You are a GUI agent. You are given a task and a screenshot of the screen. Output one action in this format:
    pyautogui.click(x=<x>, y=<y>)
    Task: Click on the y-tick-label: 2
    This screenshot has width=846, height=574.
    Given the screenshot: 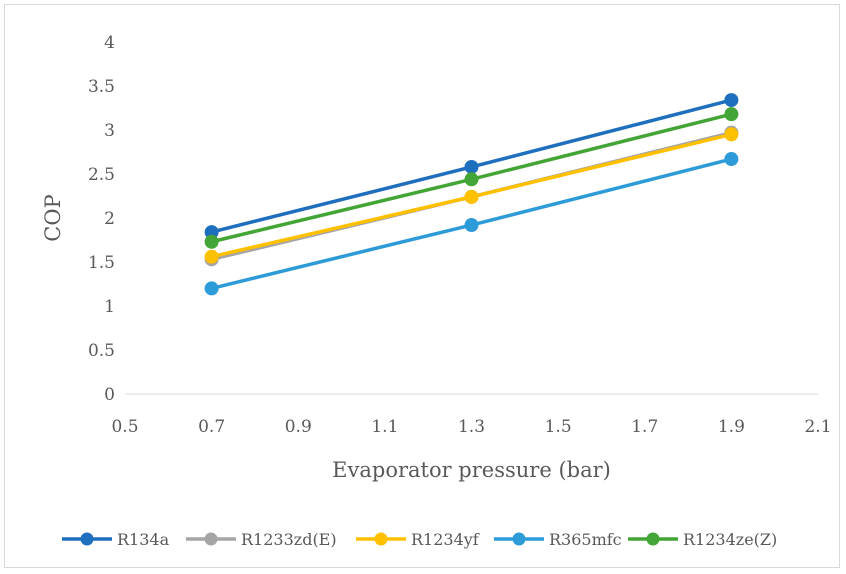 What is the action you would take?
    pyautogui.click(x=109, y=219)
    